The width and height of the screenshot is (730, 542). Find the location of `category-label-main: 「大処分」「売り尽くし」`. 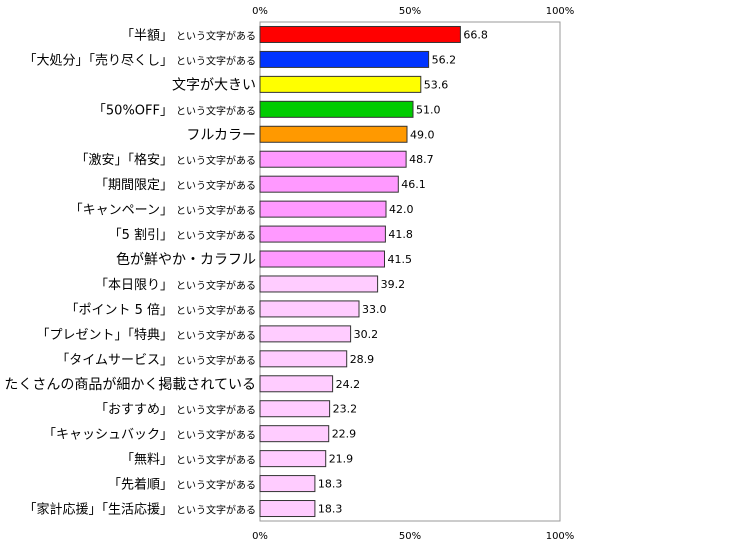

category-label-main: 「大処分」「売り尽くし」 is located at coordinates (98, 60).